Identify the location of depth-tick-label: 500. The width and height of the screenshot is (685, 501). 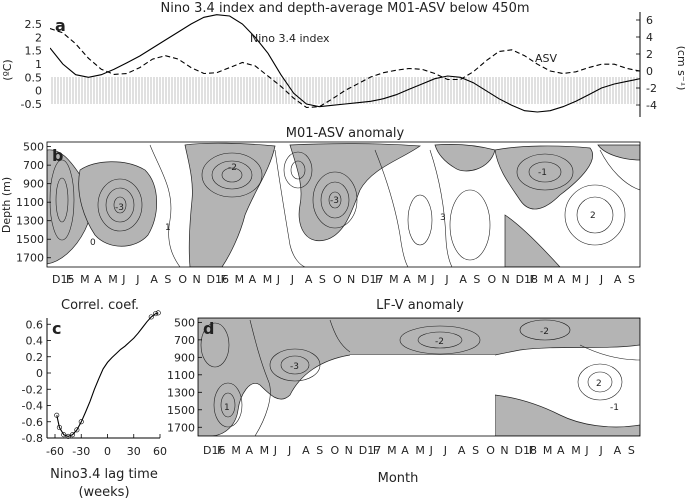
(184, 322).